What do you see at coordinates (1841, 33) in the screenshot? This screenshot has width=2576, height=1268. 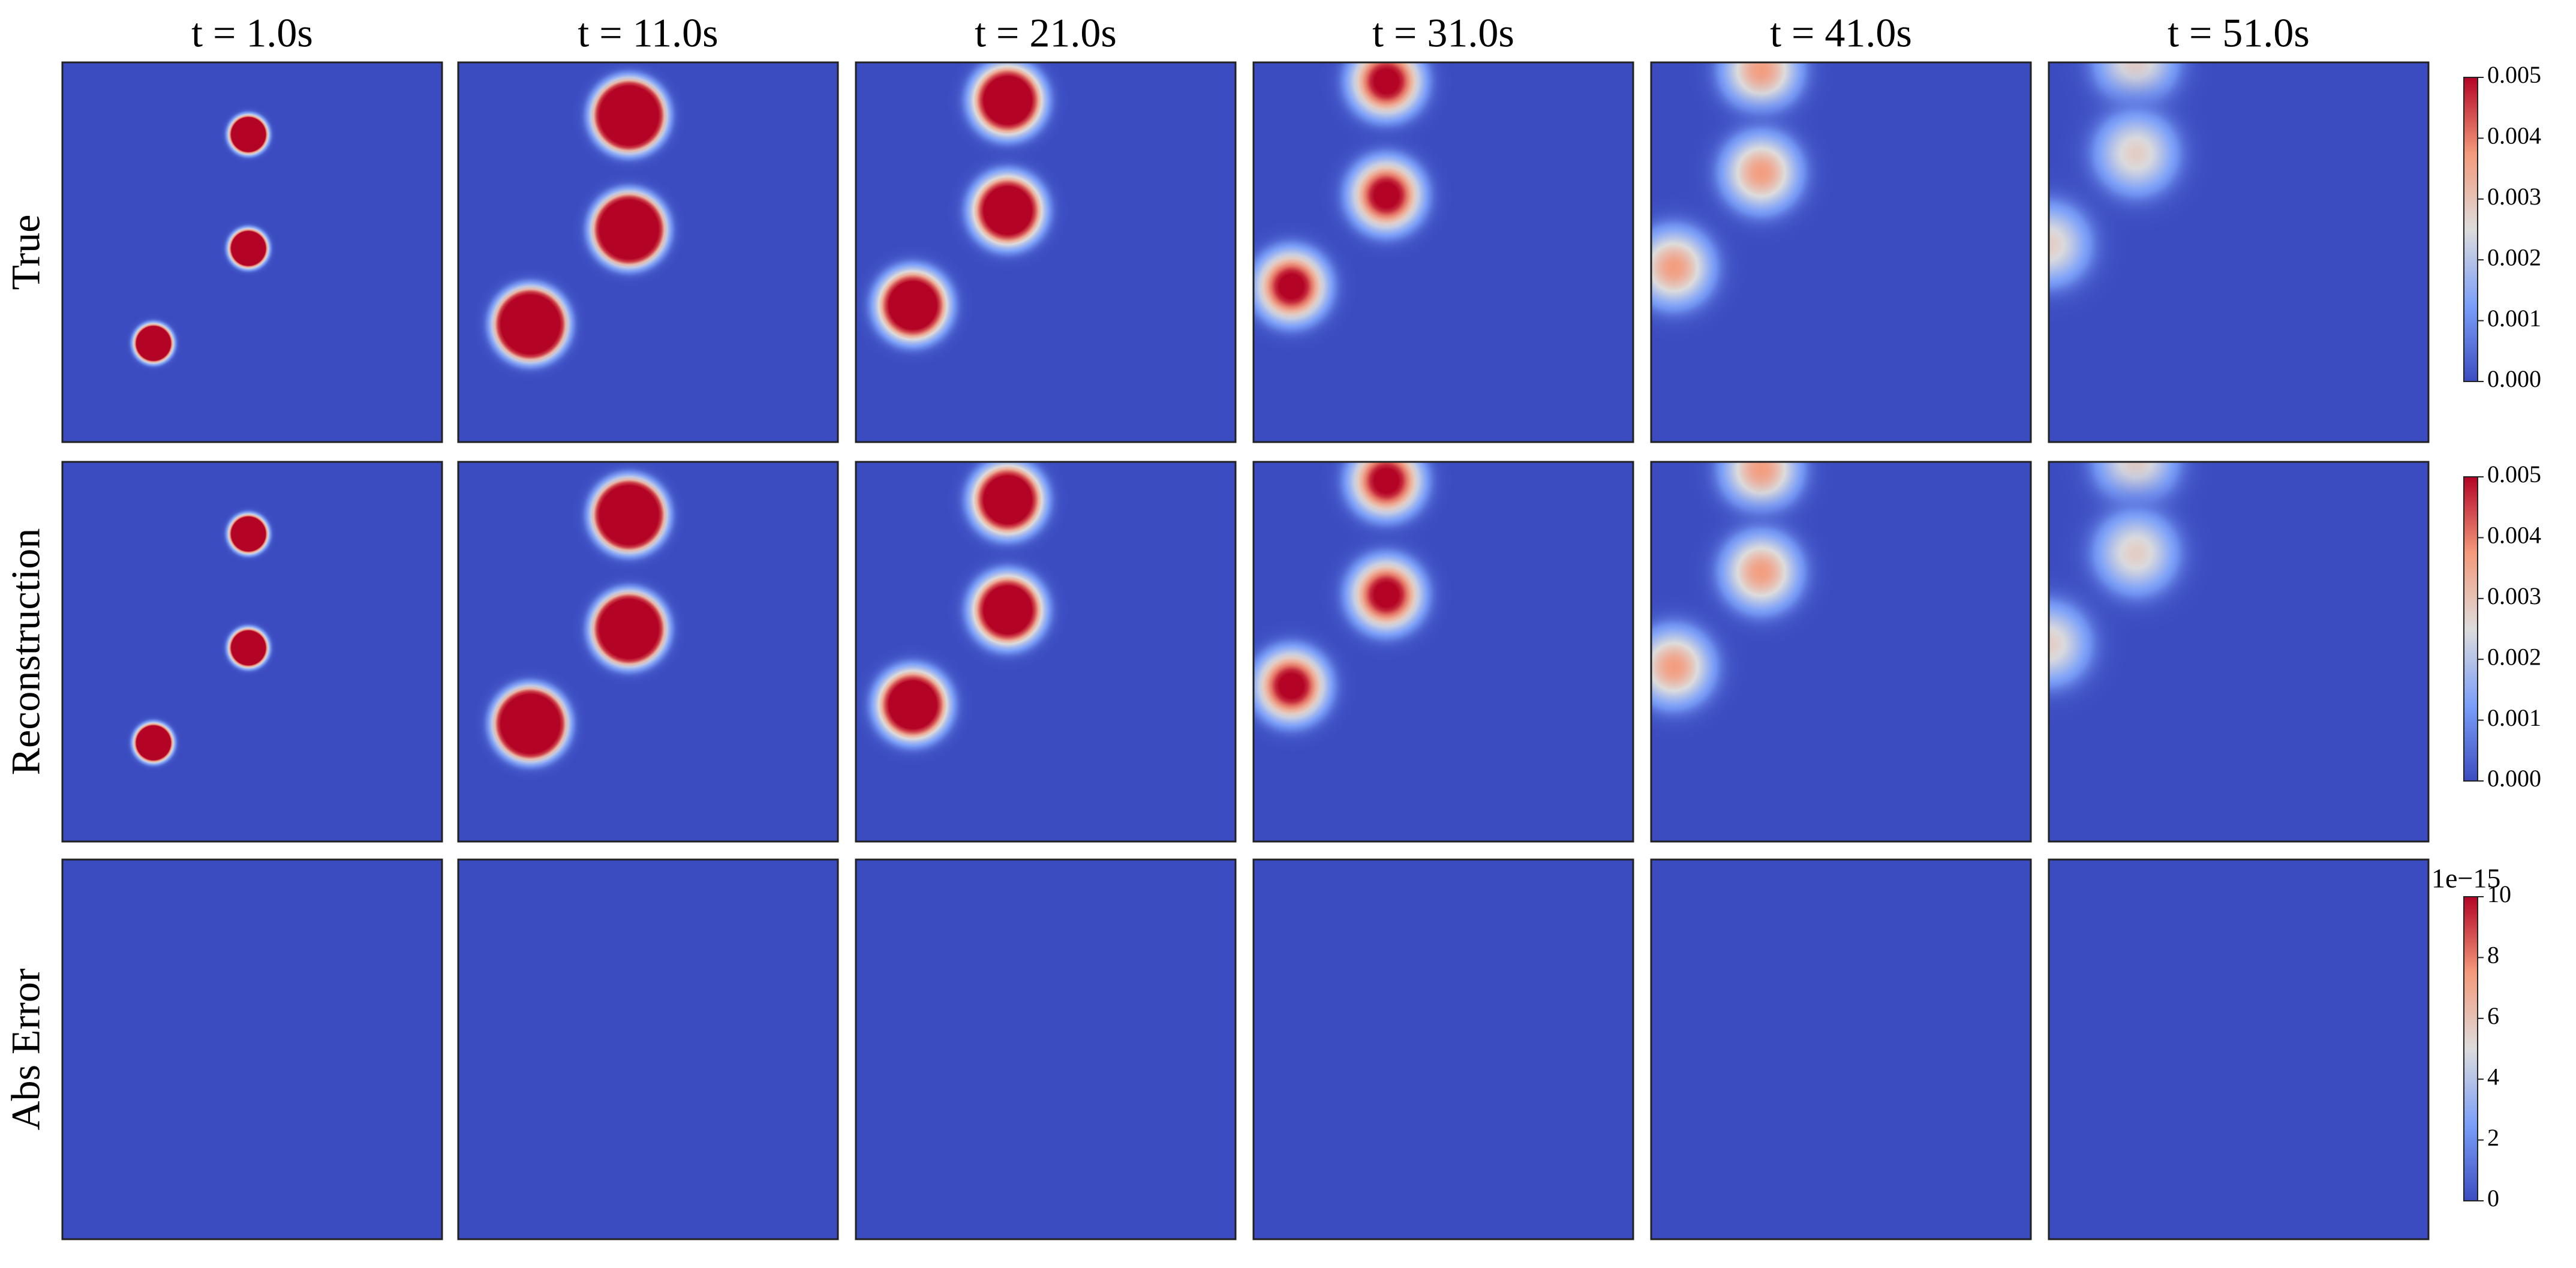 I see `column-title: t = 41.0s` at bounding box center [1841, 33].